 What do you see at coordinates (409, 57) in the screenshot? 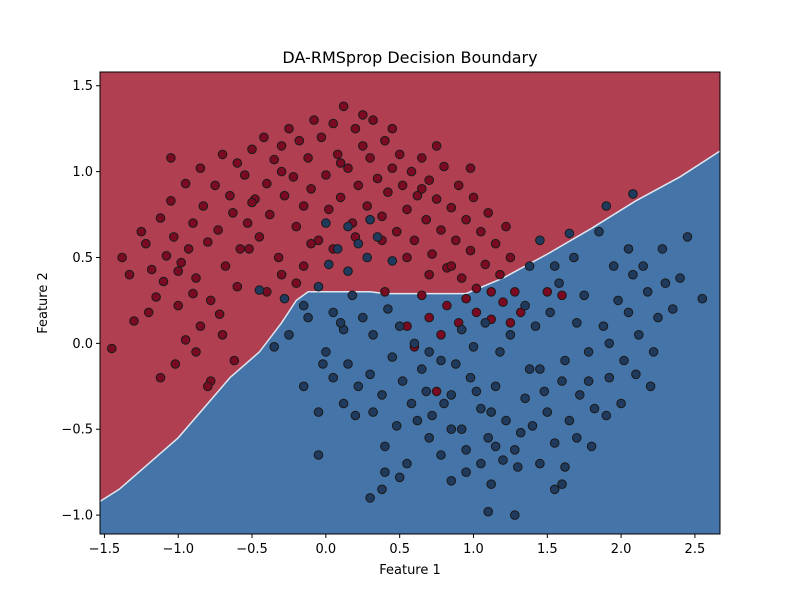
I see `chart-title: DA-RMSprop Decision Boundary` at bounding box center [409, 57].